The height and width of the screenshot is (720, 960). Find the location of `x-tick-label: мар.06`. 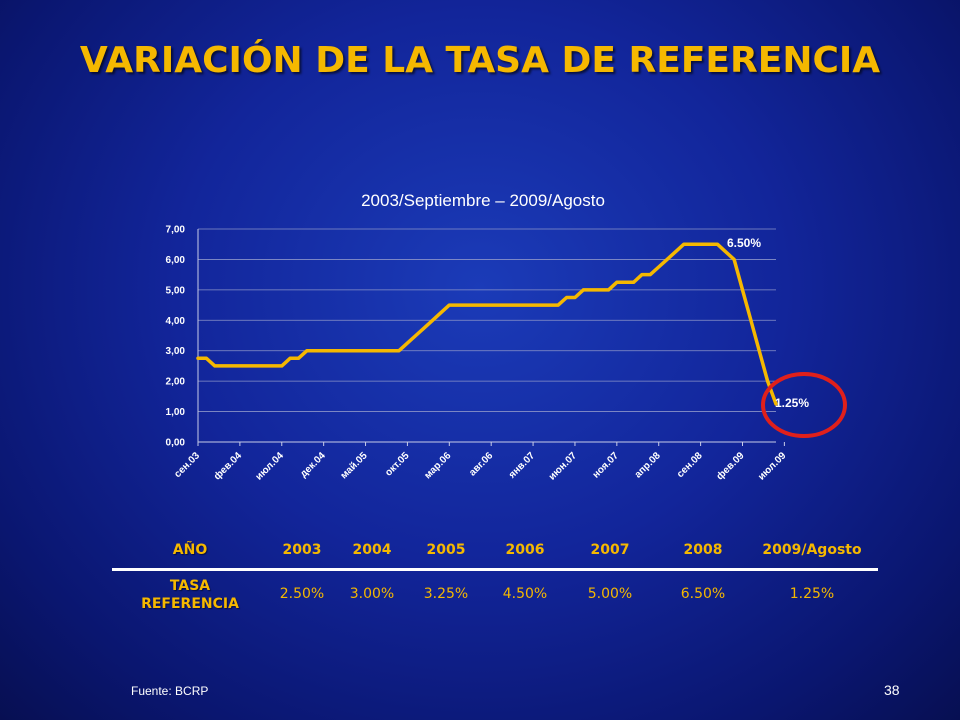

x-tick-label: мар.06 is located at coordinates (437, 465).